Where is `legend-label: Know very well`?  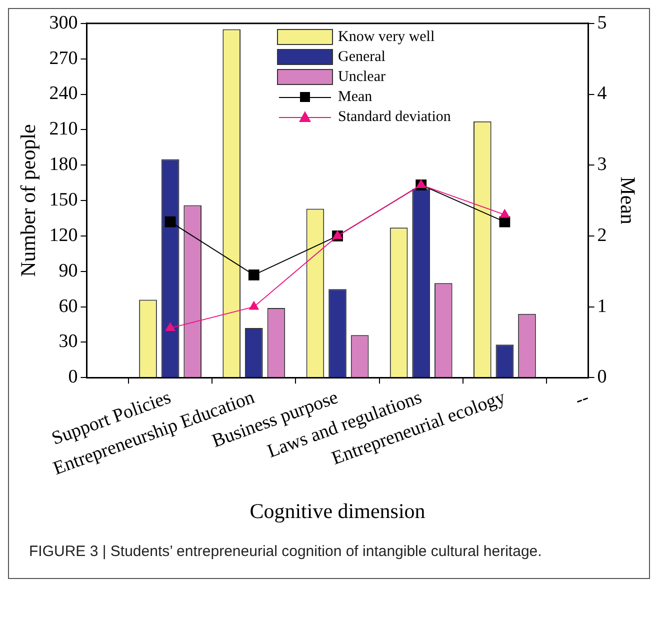
legend-label: Know very well is located at coordinates (386, 37).